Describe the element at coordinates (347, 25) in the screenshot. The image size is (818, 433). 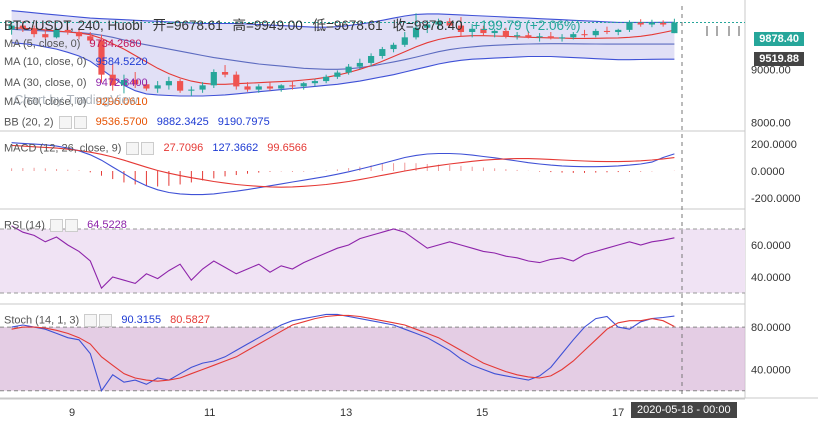
I see `low-value: 低=9678.61` at that location.